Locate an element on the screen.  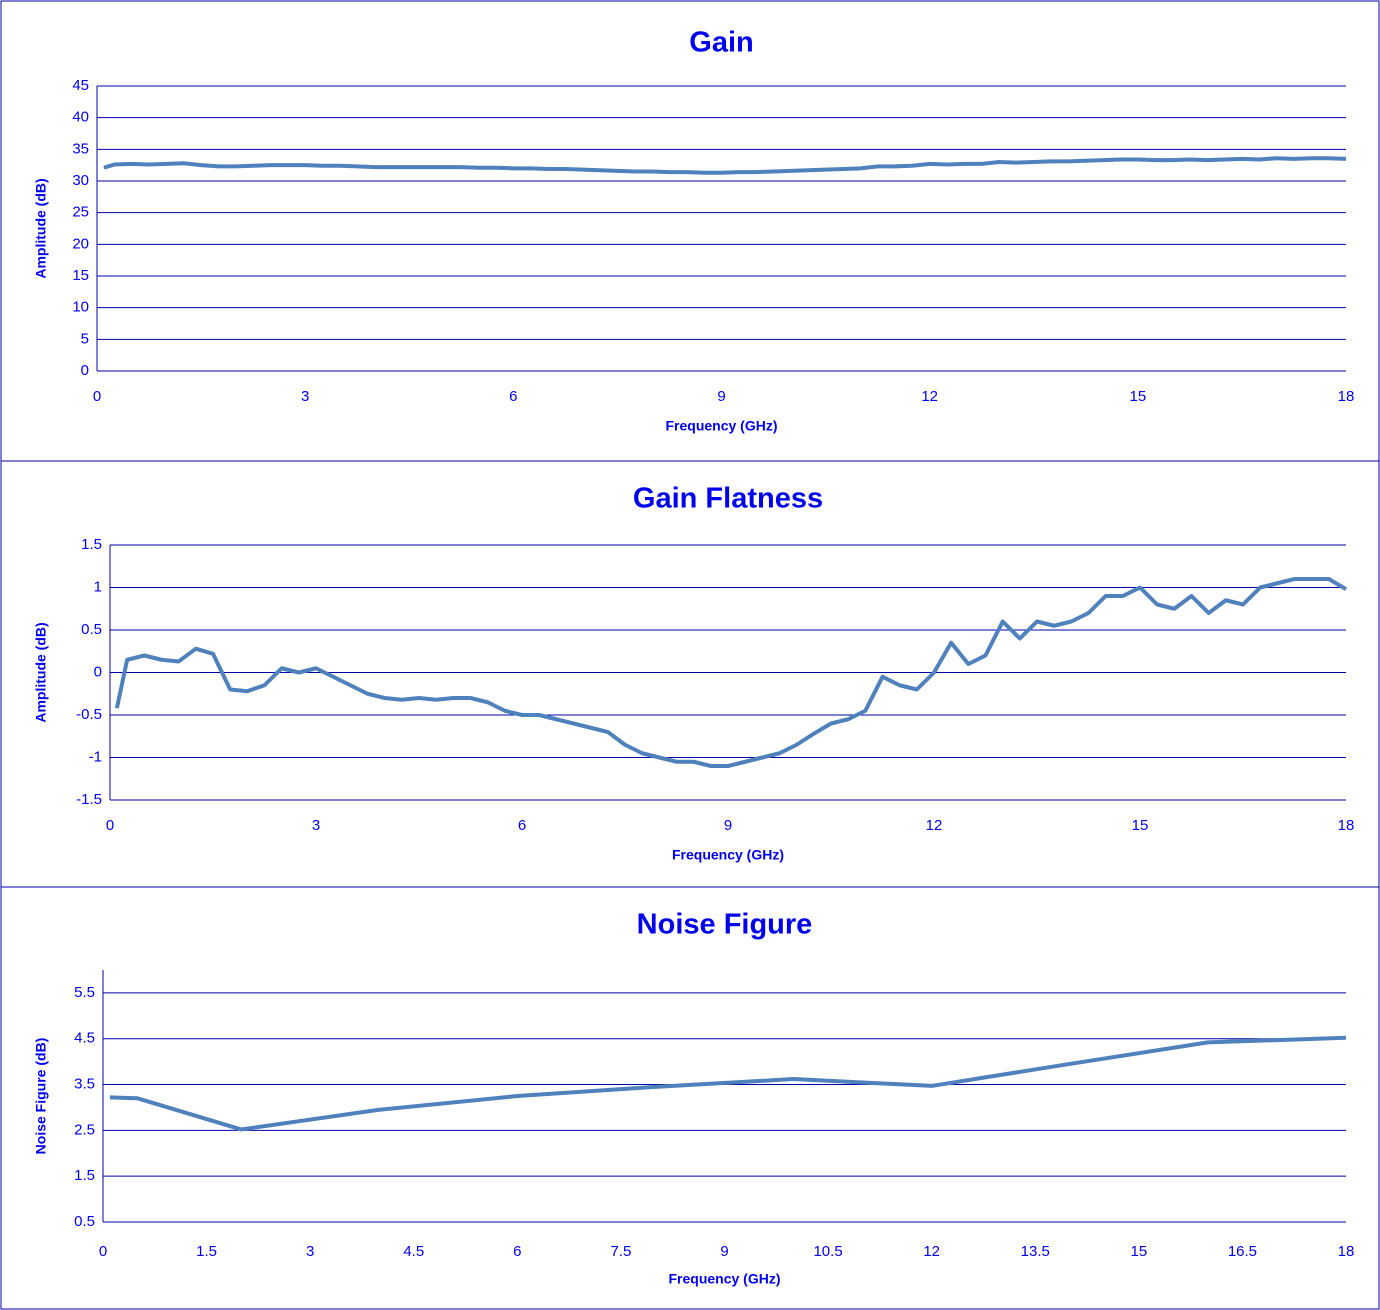
x-tick-label: 16.5 is located at coordinates (1242, 1251).